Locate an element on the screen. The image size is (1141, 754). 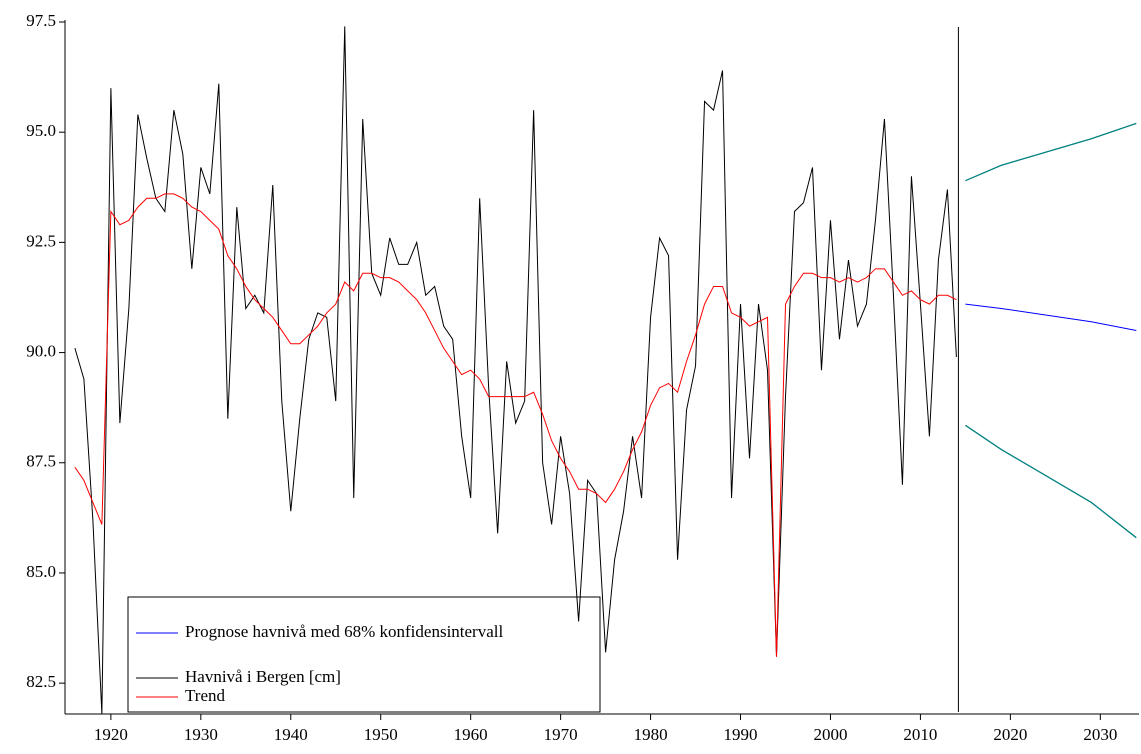
series-line is located at coordinates (1051, 317).